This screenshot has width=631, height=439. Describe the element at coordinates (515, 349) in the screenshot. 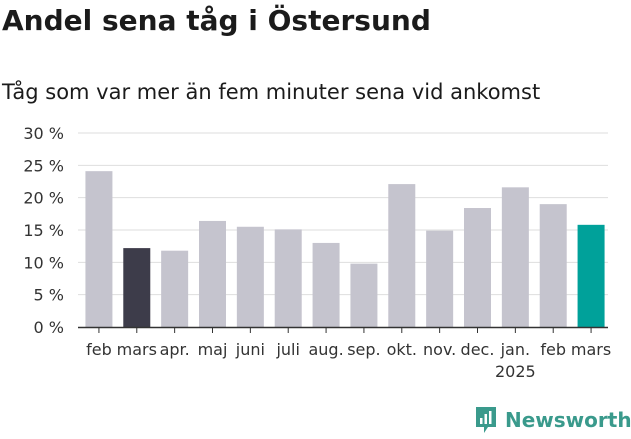

I see `x-tick-label: jan.` at that location.